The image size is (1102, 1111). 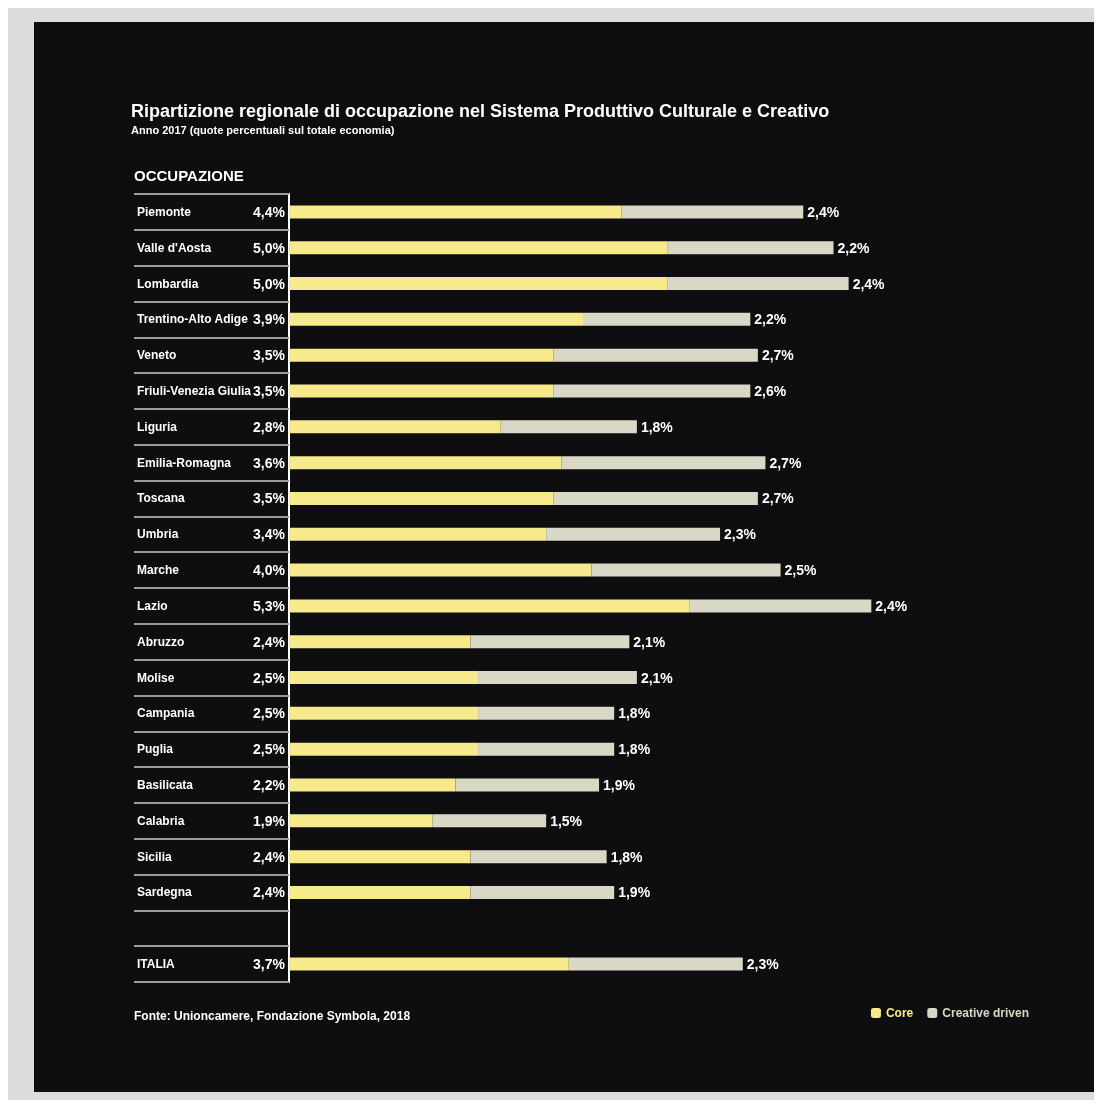 I want to click on data-label: 4,4%, so click(x=269, y=211).